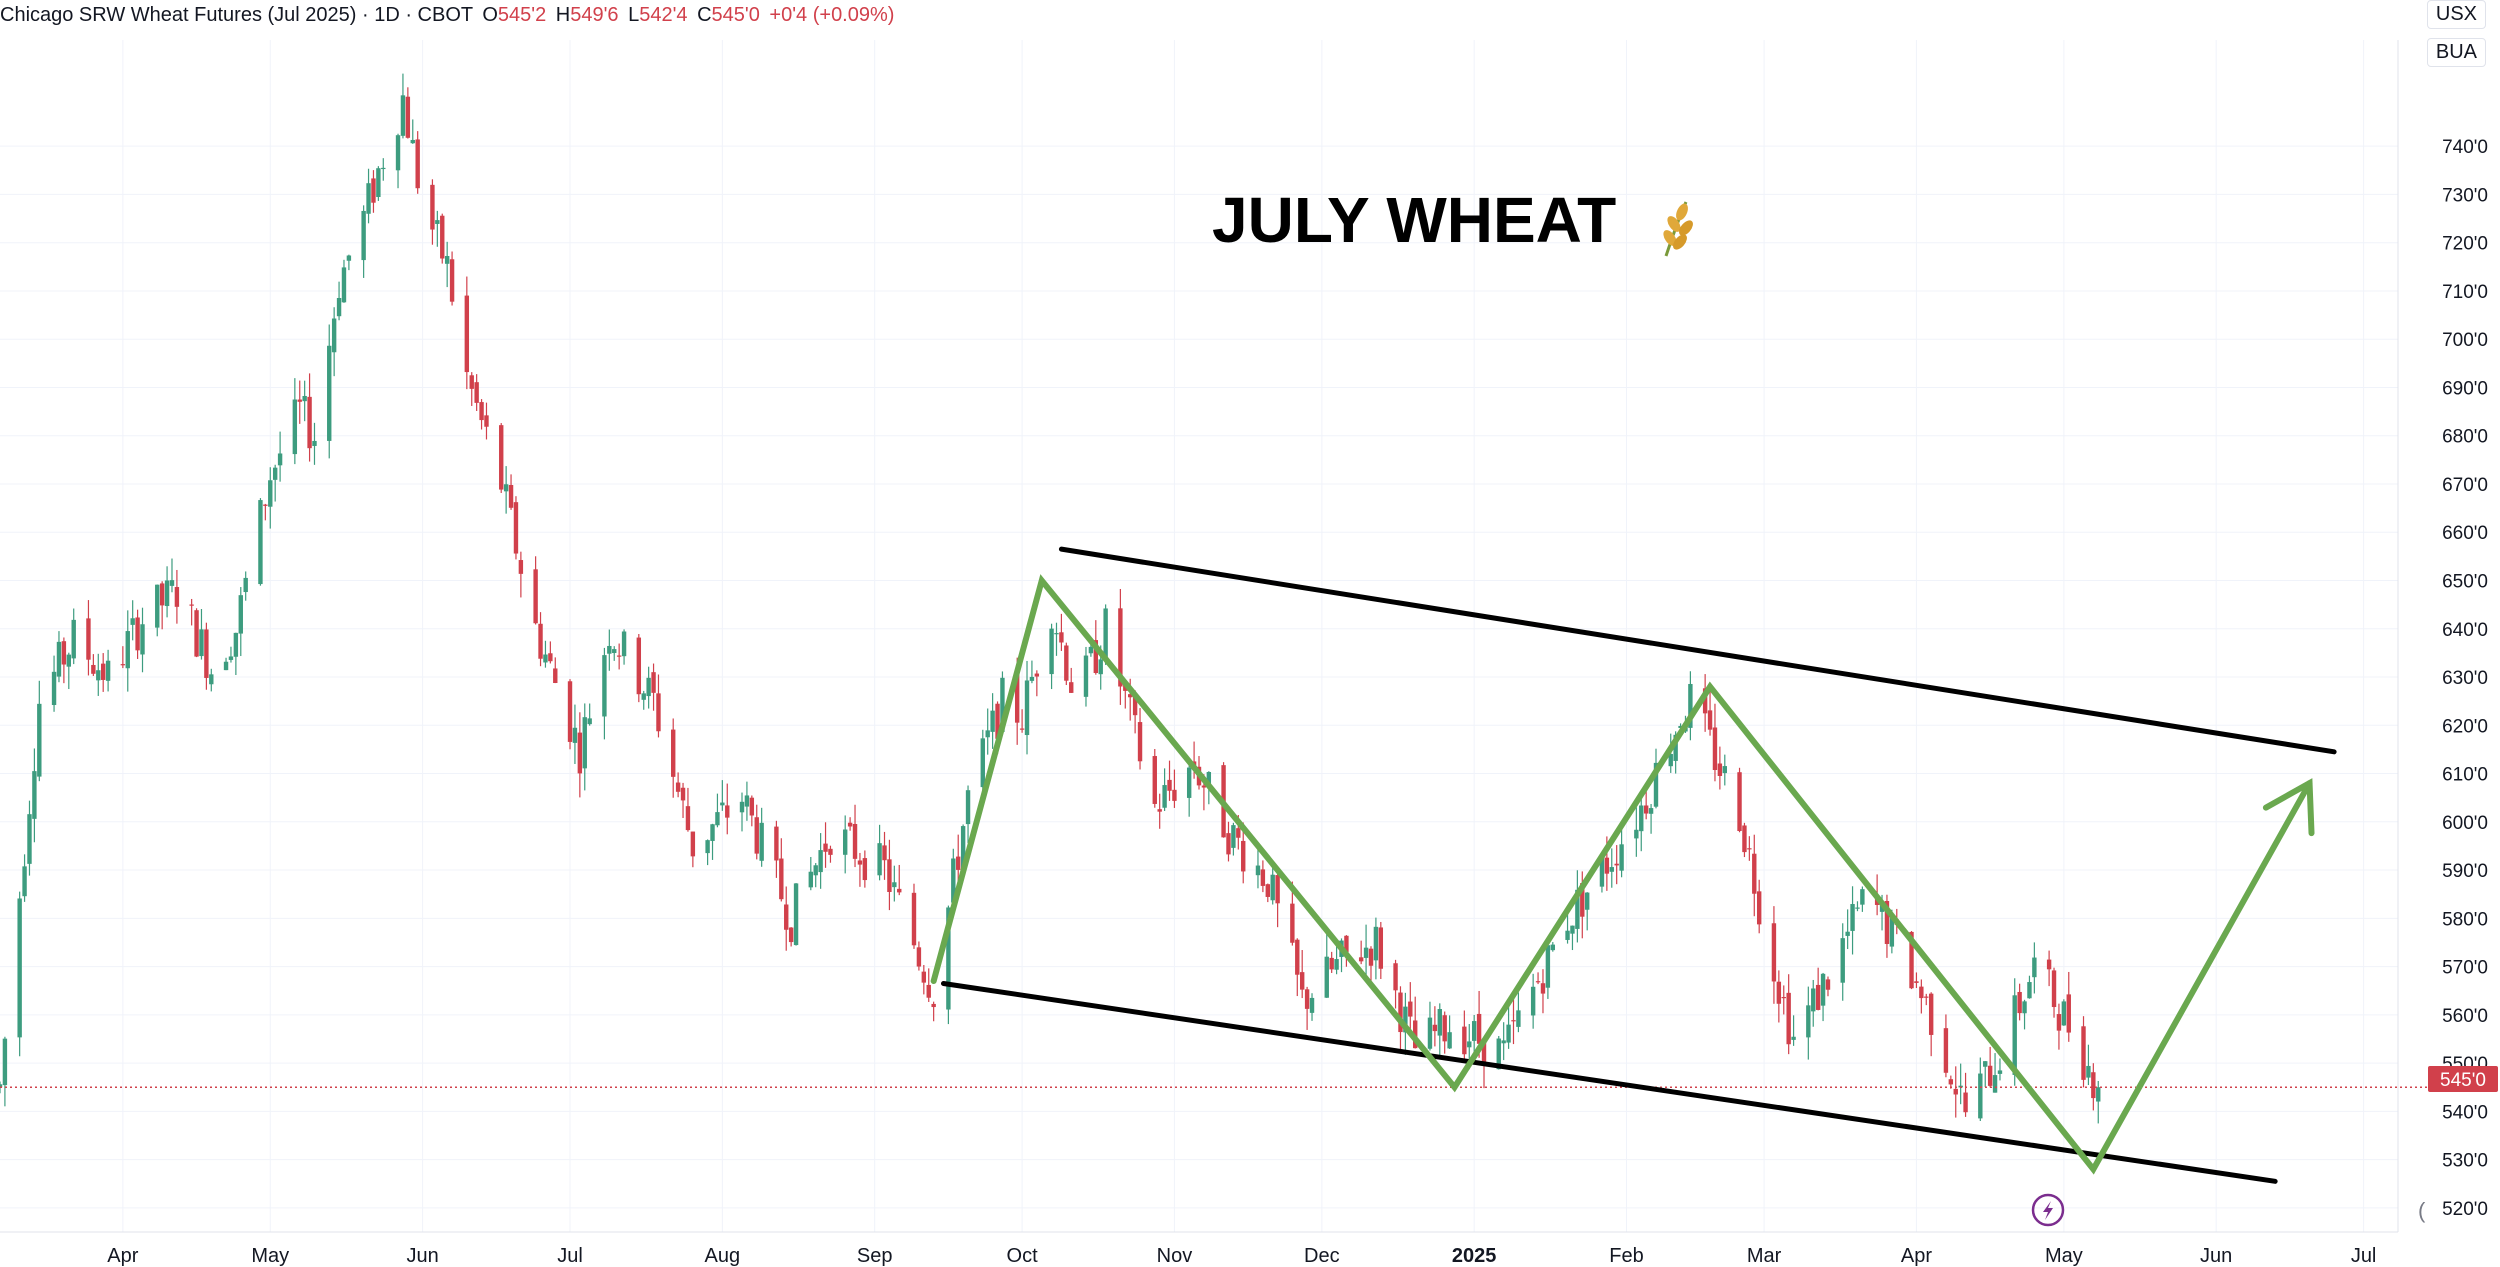  Describe the element at coordinates (2465, 871) in the screenshot. I see `price-tick-label: 590'0` at that location.